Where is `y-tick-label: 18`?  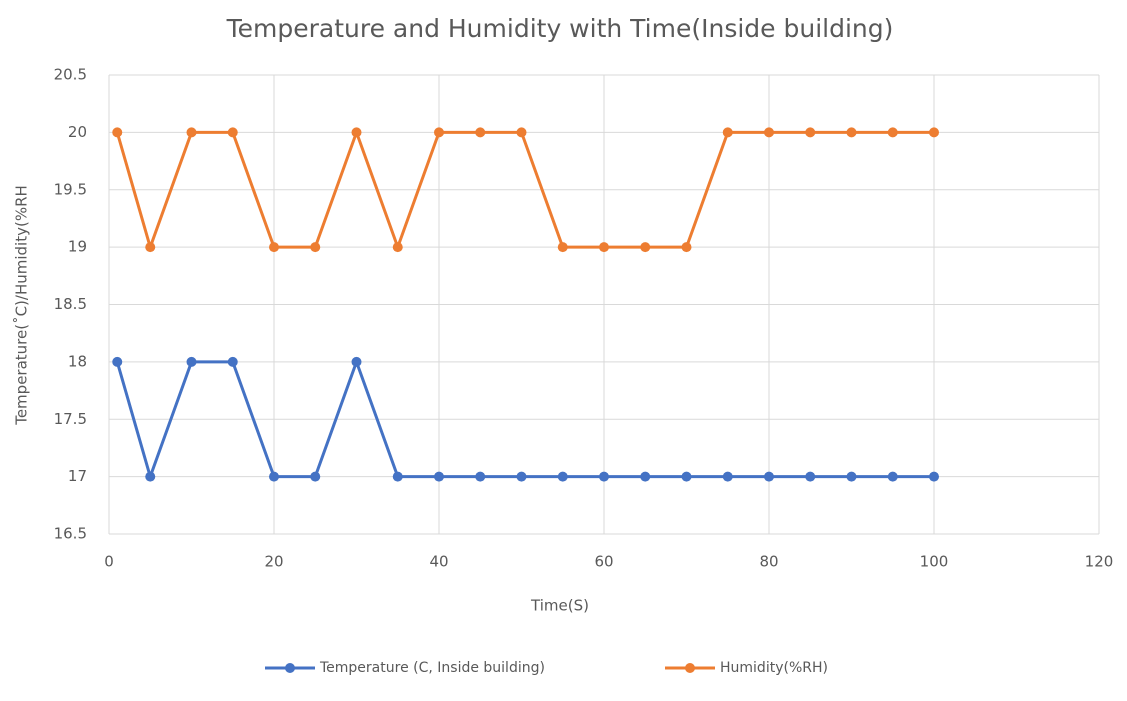 y-tick-label: 18 is located at coordinates (77, 361).